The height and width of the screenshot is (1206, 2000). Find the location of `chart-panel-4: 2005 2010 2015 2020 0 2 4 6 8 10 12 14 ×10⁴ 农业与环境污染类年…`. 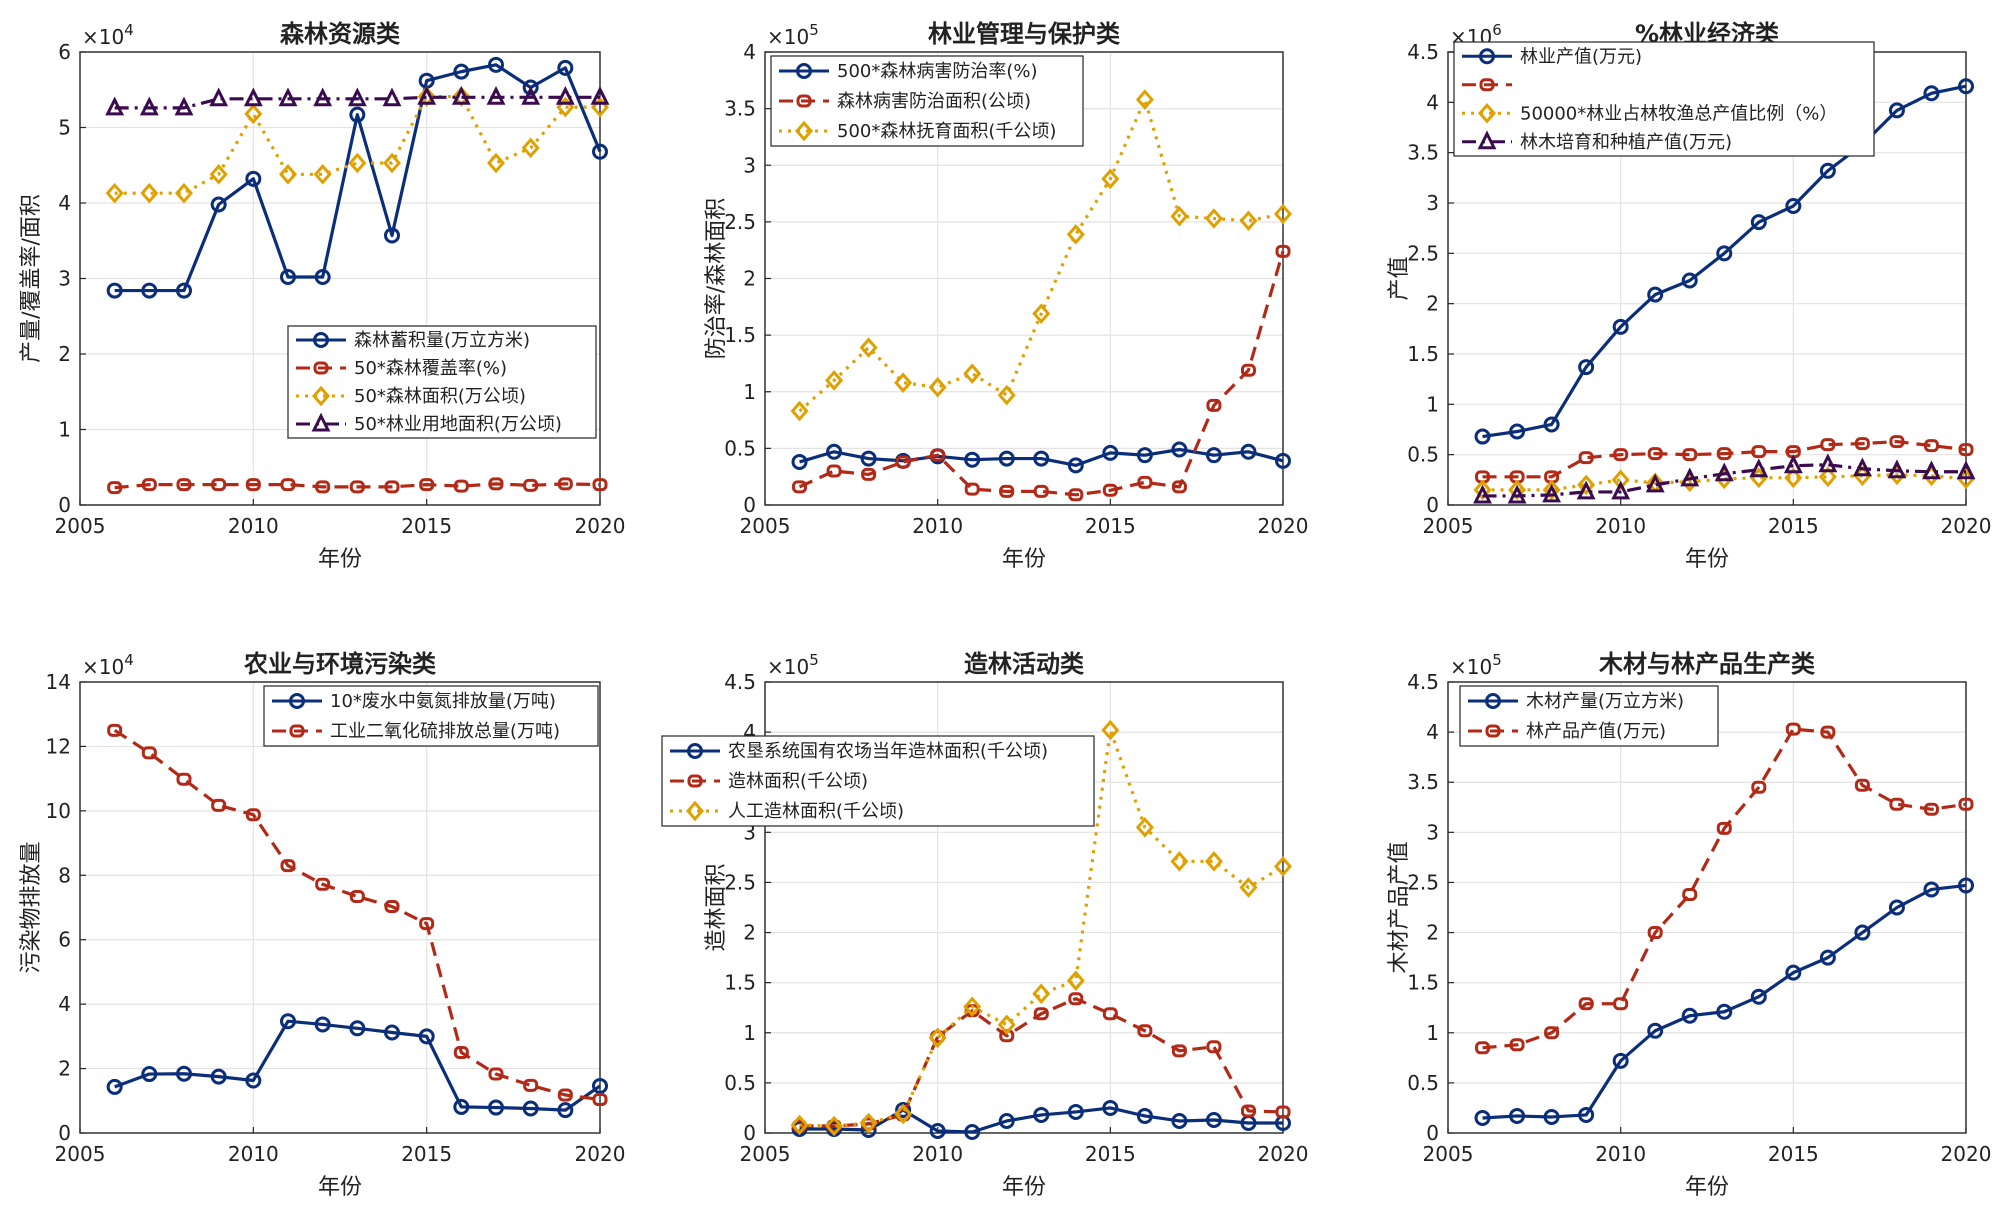

chart-panel-4: 2005 2010 2015 2020 0 2 4 6 8 10 12 14 ×10⁴ 农业与环境污染类年… is located at coordinates (322, 925).